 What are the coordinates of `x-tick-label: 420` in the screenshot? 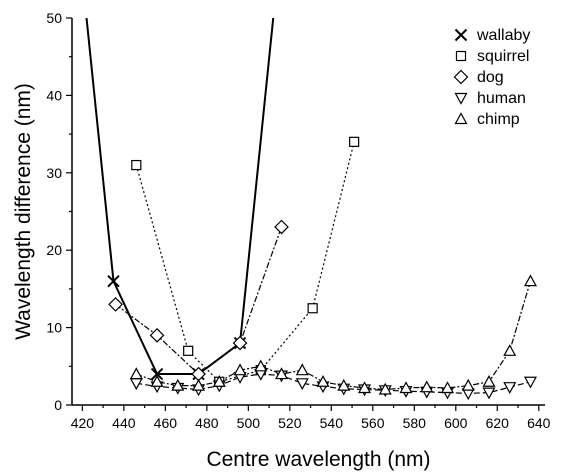 It's located at (83, 423).